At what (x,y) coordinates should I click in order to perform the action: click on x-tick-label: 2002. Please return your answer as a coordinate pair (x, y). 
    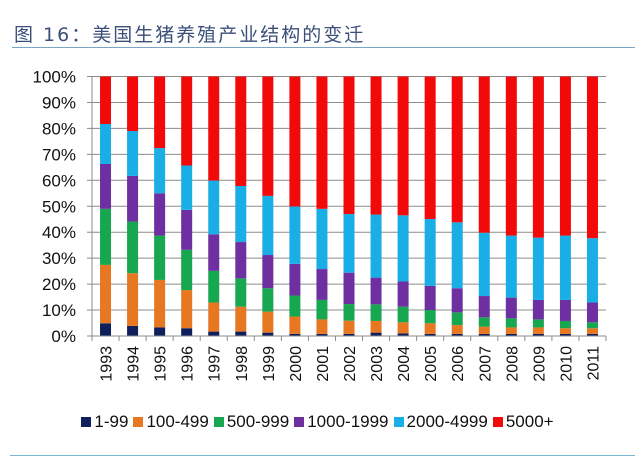
    Looking at the image, I should click on (350, 364).